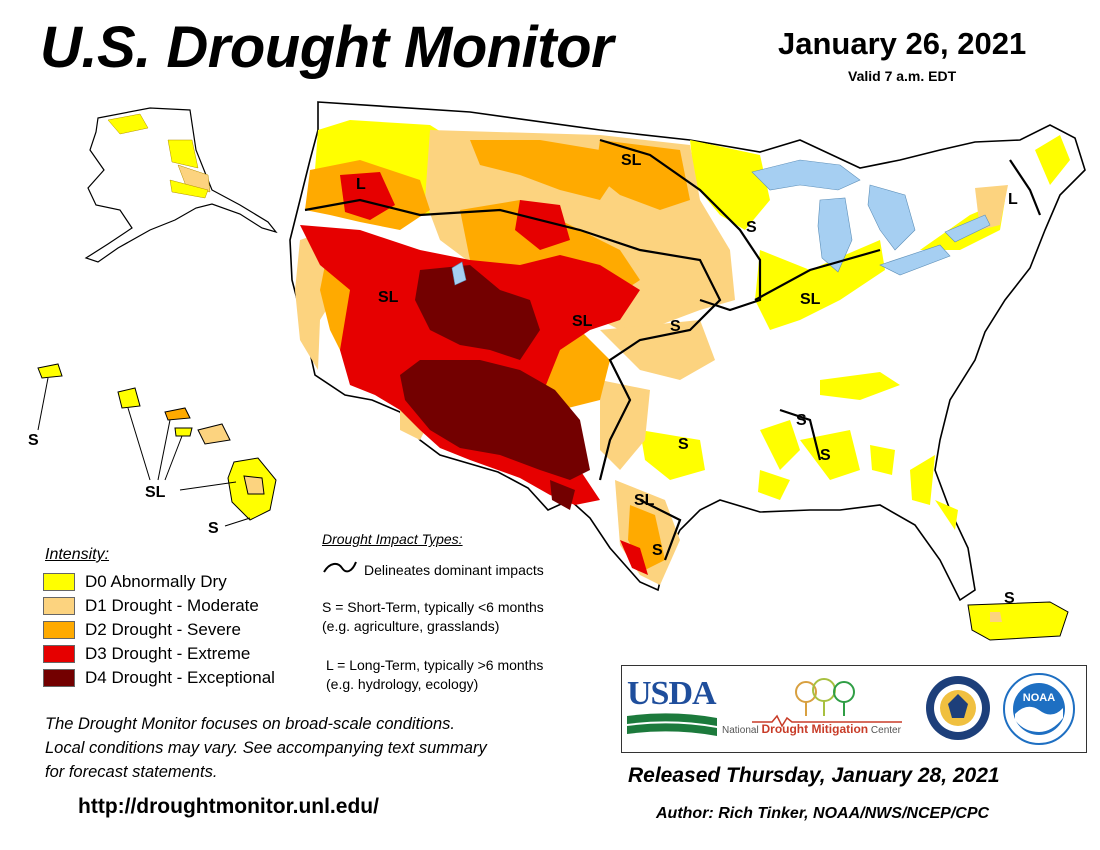 This screenshot has width=1100, height=850. What do you see at coordinates (392, 539) in the screenshot?
I see `impact-types-title: Drought Impact Types:` at bounding box center [392, 539].